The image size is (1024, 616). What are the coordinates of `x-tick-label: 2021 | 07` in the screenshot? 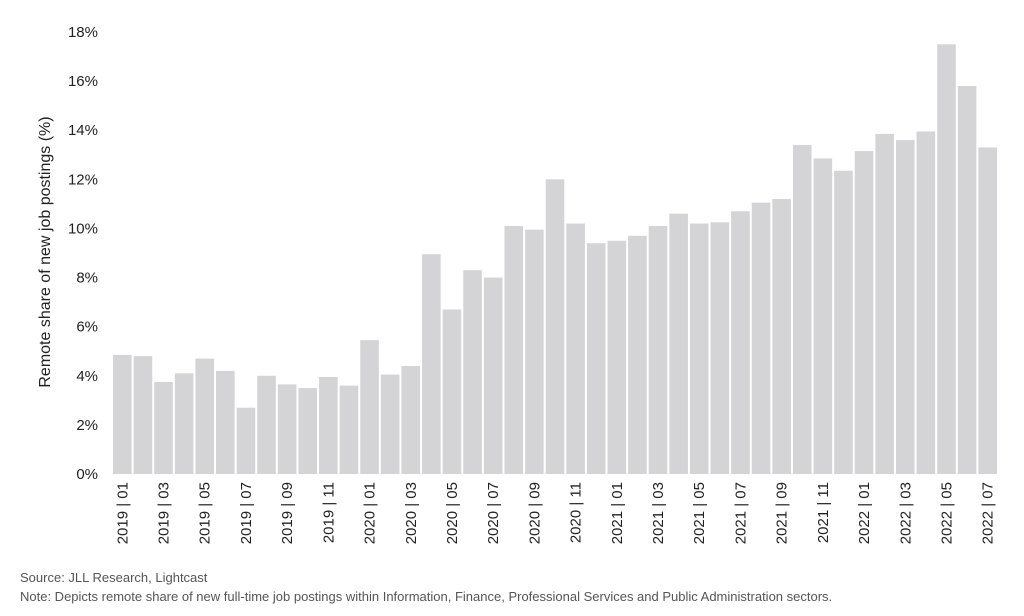 It's located at (740, 513).